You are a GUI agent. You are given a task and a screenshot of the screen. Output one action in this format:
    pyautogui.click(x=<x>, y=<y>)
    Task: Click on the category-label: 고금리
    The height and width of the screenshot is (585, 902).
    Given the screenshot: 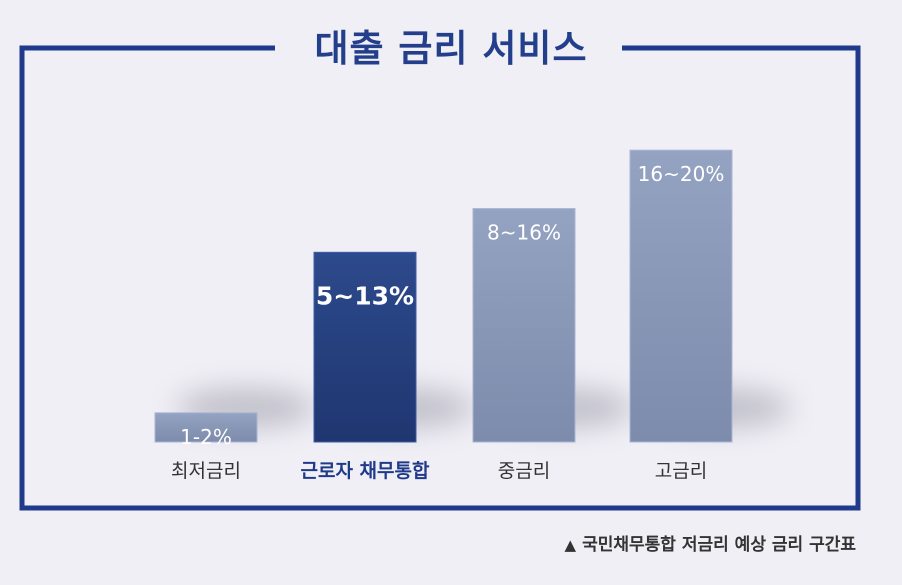 What is the action you would take?
    pyautogui.click(x=681, y=471)
    